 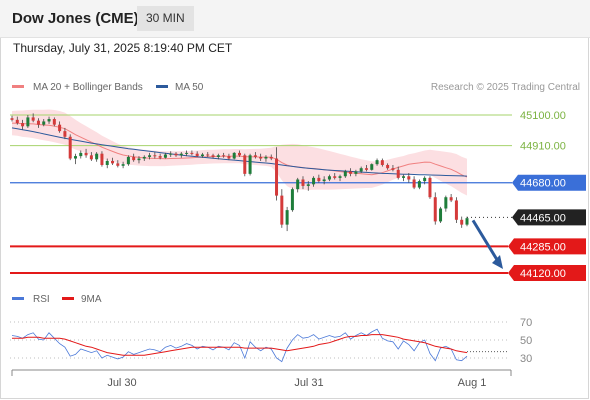 I want to click on instrument-title: Dow Jones (CME), so click(x=75, y=18).